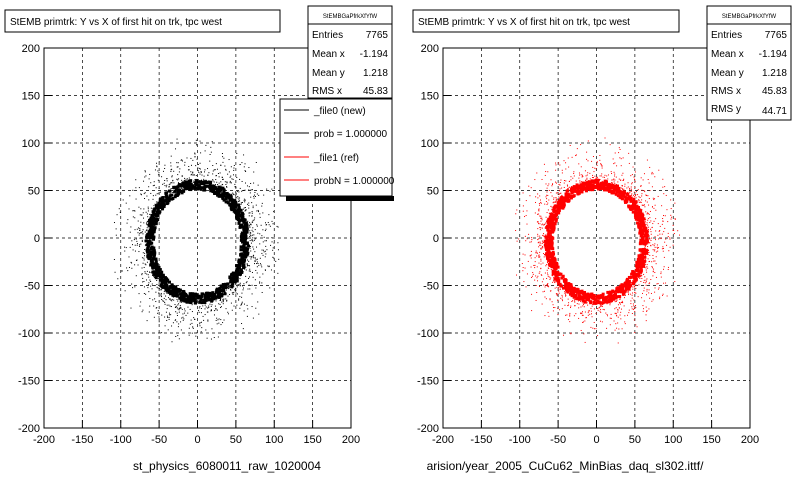 This screenshot has height=480, width=800. What do you see at coordinates (711, 440) in the screenshot?
I see `x-tick-label: 150` at bounding box center [711, 440].